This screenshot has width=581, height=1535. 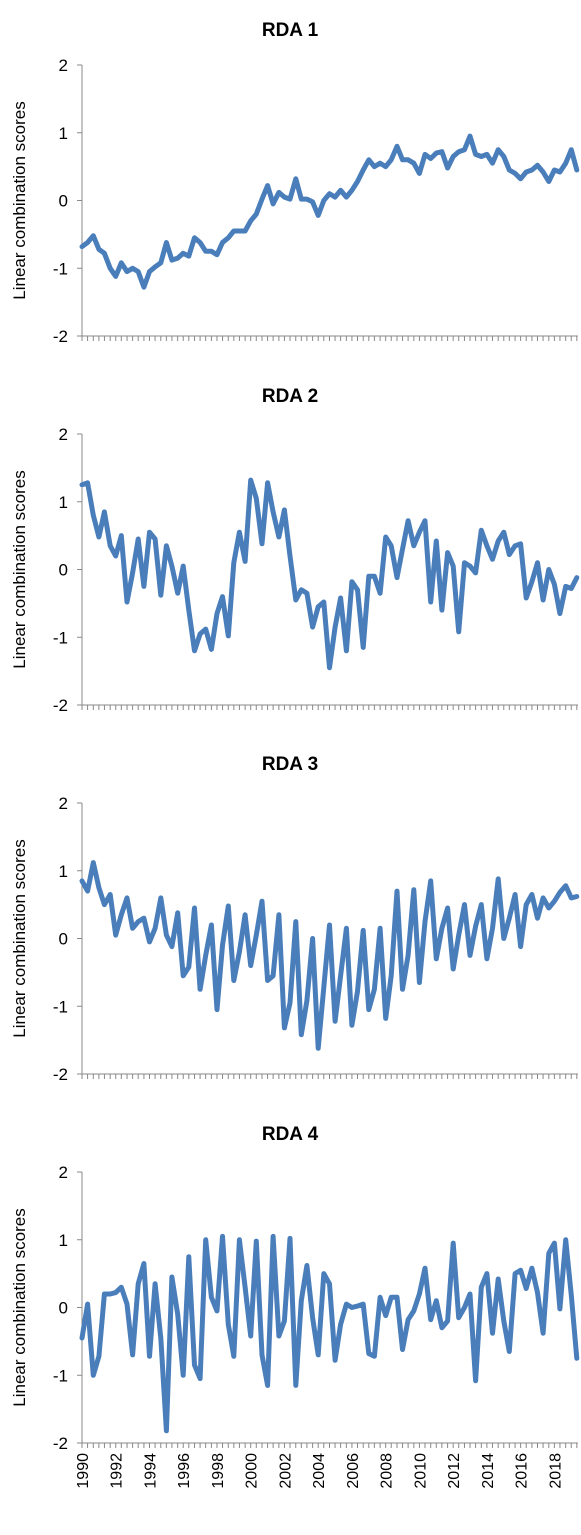 I want to click on x-tick-label: 2018, so click(x=555, y=1471).